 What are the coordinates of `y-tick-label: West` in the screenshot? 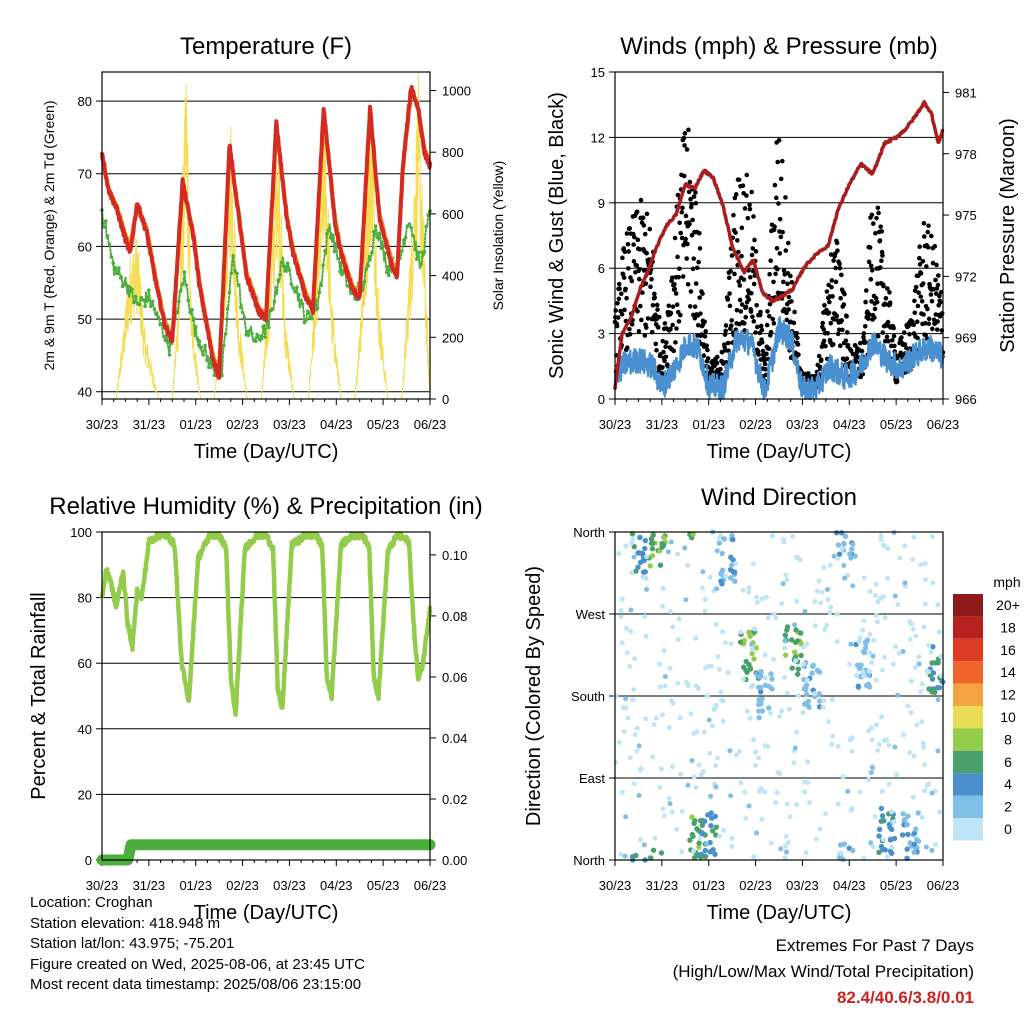 It's located at (591, 614).